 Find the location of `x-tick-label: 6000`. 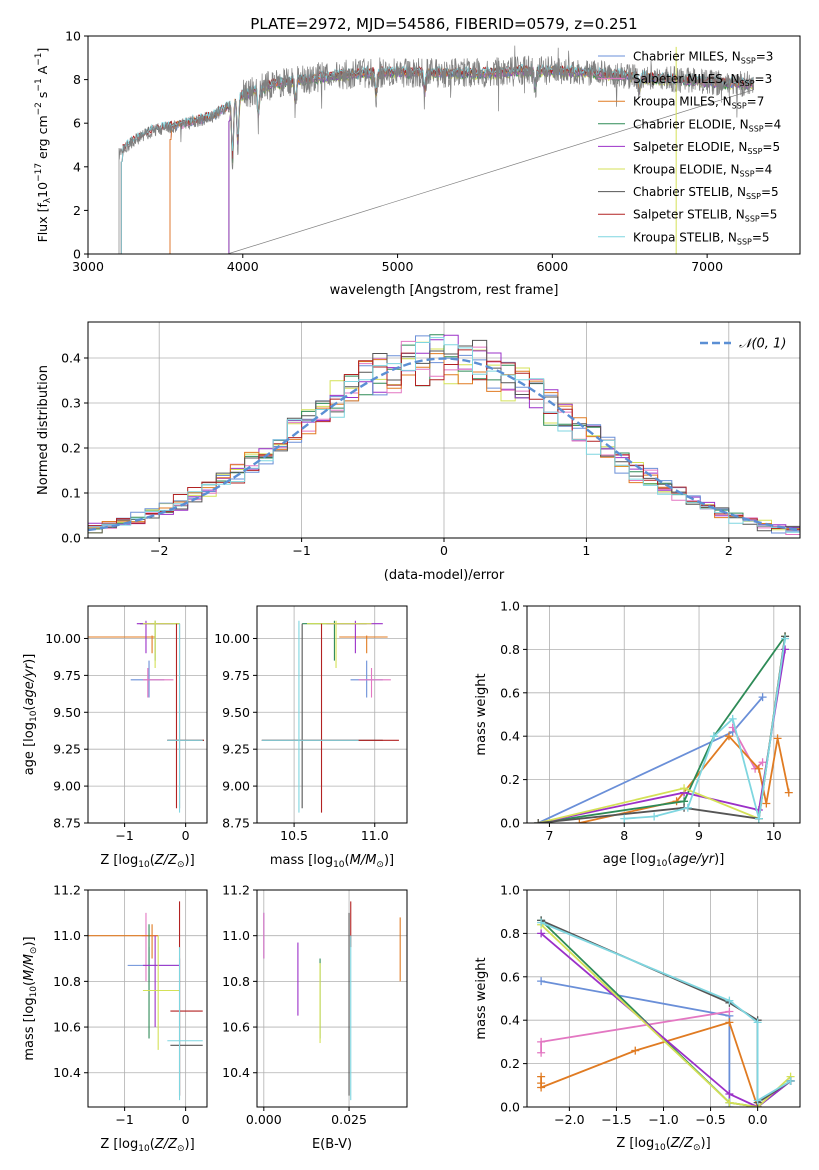

x-tick-label: 6000 is located at coordinates (552, 266).